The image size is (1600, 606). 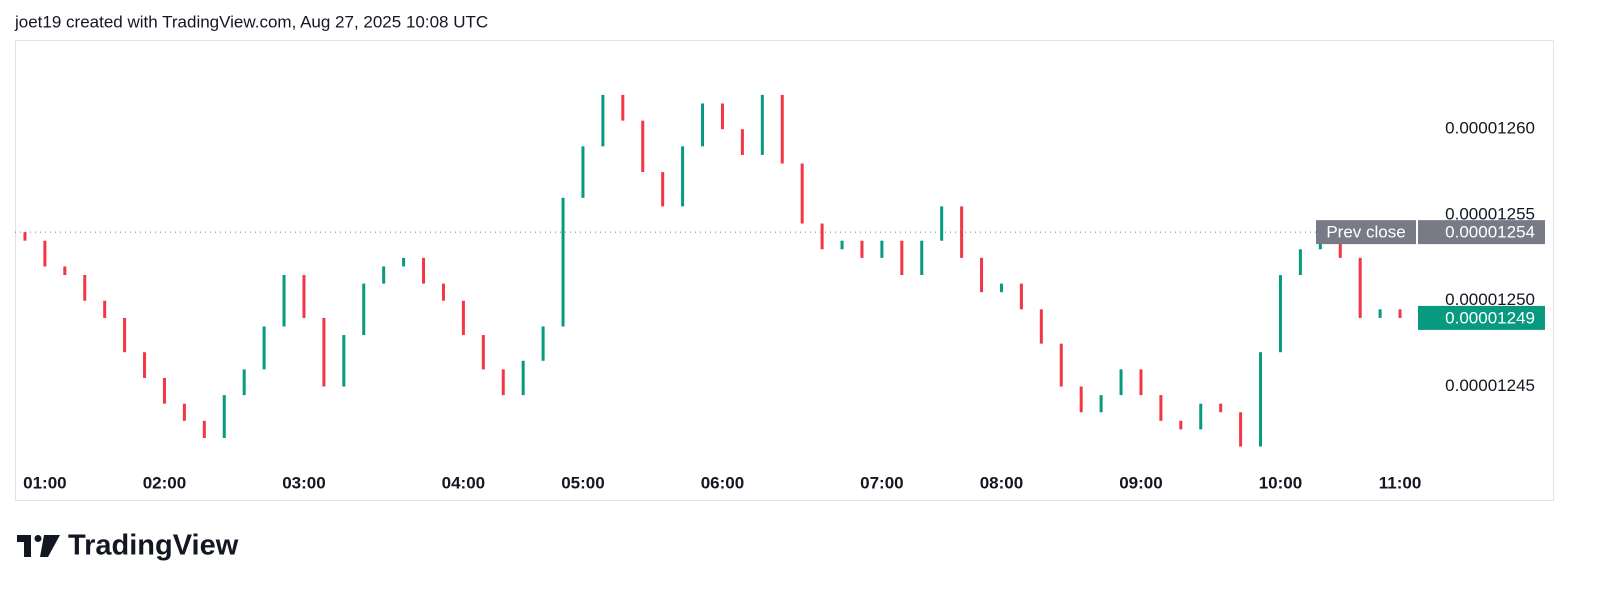 What do you see at coordinates (582, 482) in the screenshot?
I see `x-tick-label: 05:00` at bounding box center [582, 482].